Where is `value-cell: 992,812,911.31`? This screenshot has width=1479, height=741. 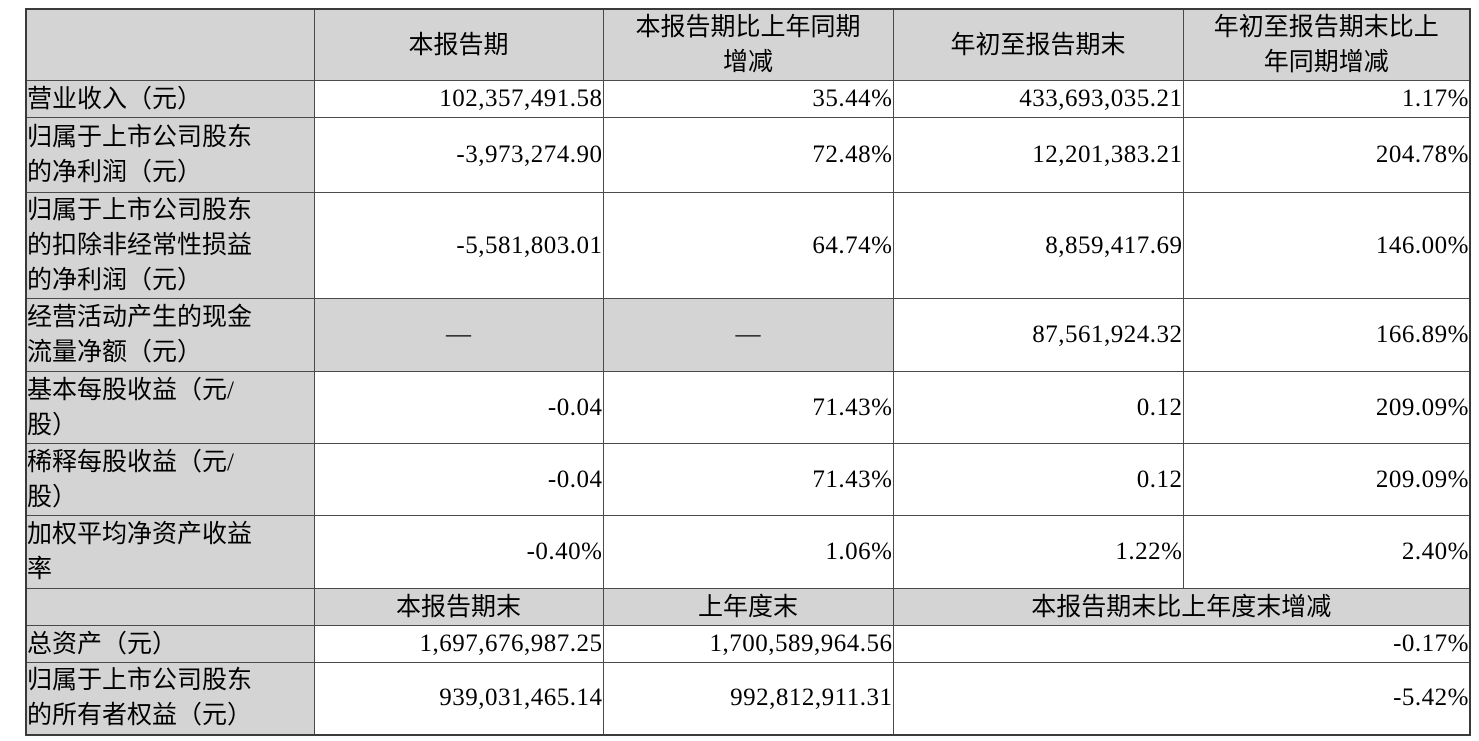
value-cell: 992,812,911.31 is located at coordinates (748, 698).